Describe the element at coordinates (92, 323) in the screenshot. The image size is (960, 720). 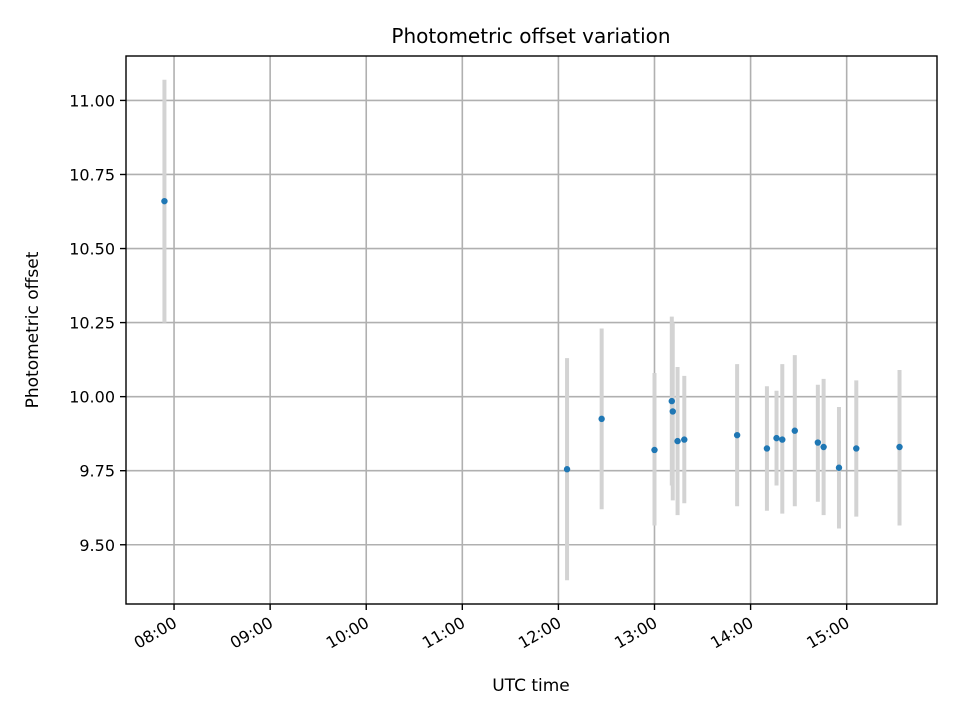
I see `y-tick-label: 10.25` at that location.